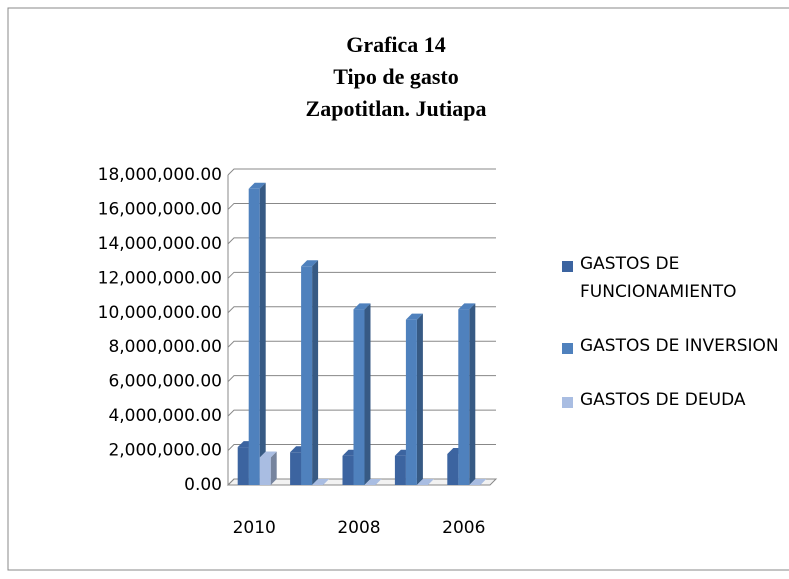 Image resolution: width=789 pixels, height=579 pixels. Describe the element at coordinates (396, 108) in the screenshot. I see `chart-title: Zapotitlan. Jutiapa` at that location.